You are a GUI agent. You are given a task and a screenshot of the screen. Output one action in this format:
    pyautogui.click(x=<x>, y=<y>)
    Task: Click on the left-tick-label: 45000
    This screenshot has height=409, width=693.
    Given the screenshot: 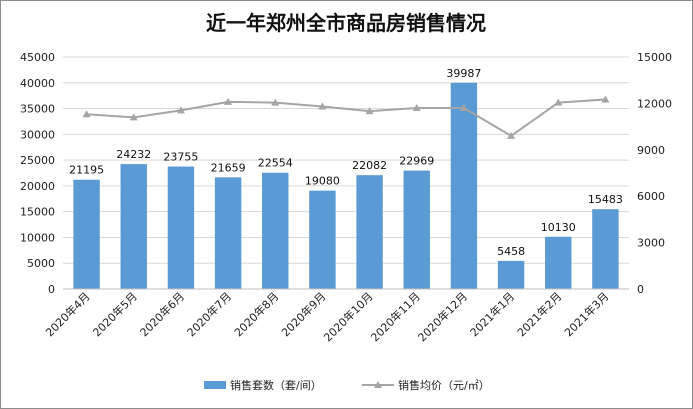 What is the action you would take?
    pyautogui.click(x=37, y=57)
    